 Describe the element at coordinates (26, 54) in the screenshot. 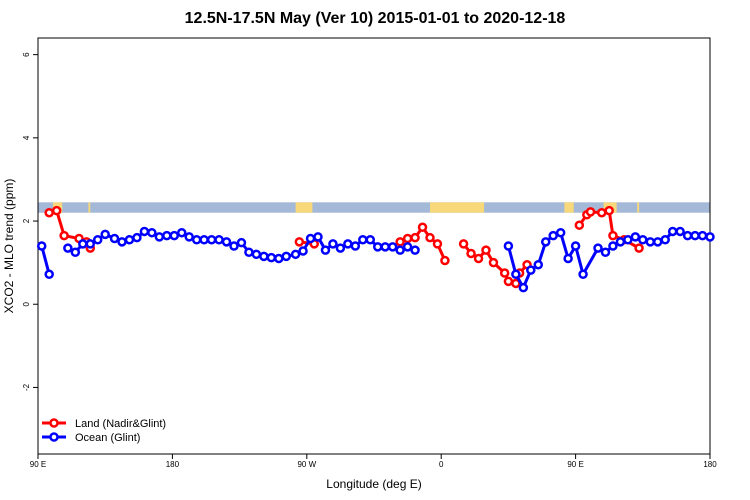

I see `y-tick-label: 6` at that location.